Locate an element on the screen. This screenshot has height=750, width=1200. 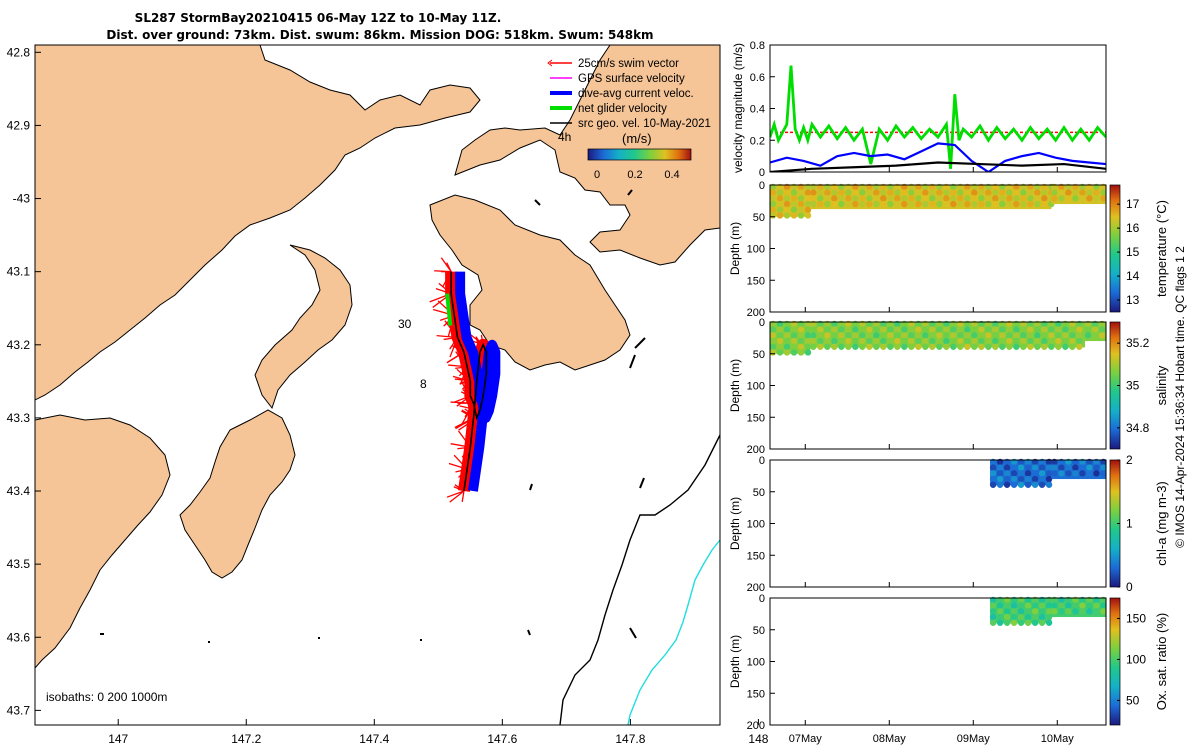
colorbar-tick-label: 1 is located at coordinates (1129, 524).